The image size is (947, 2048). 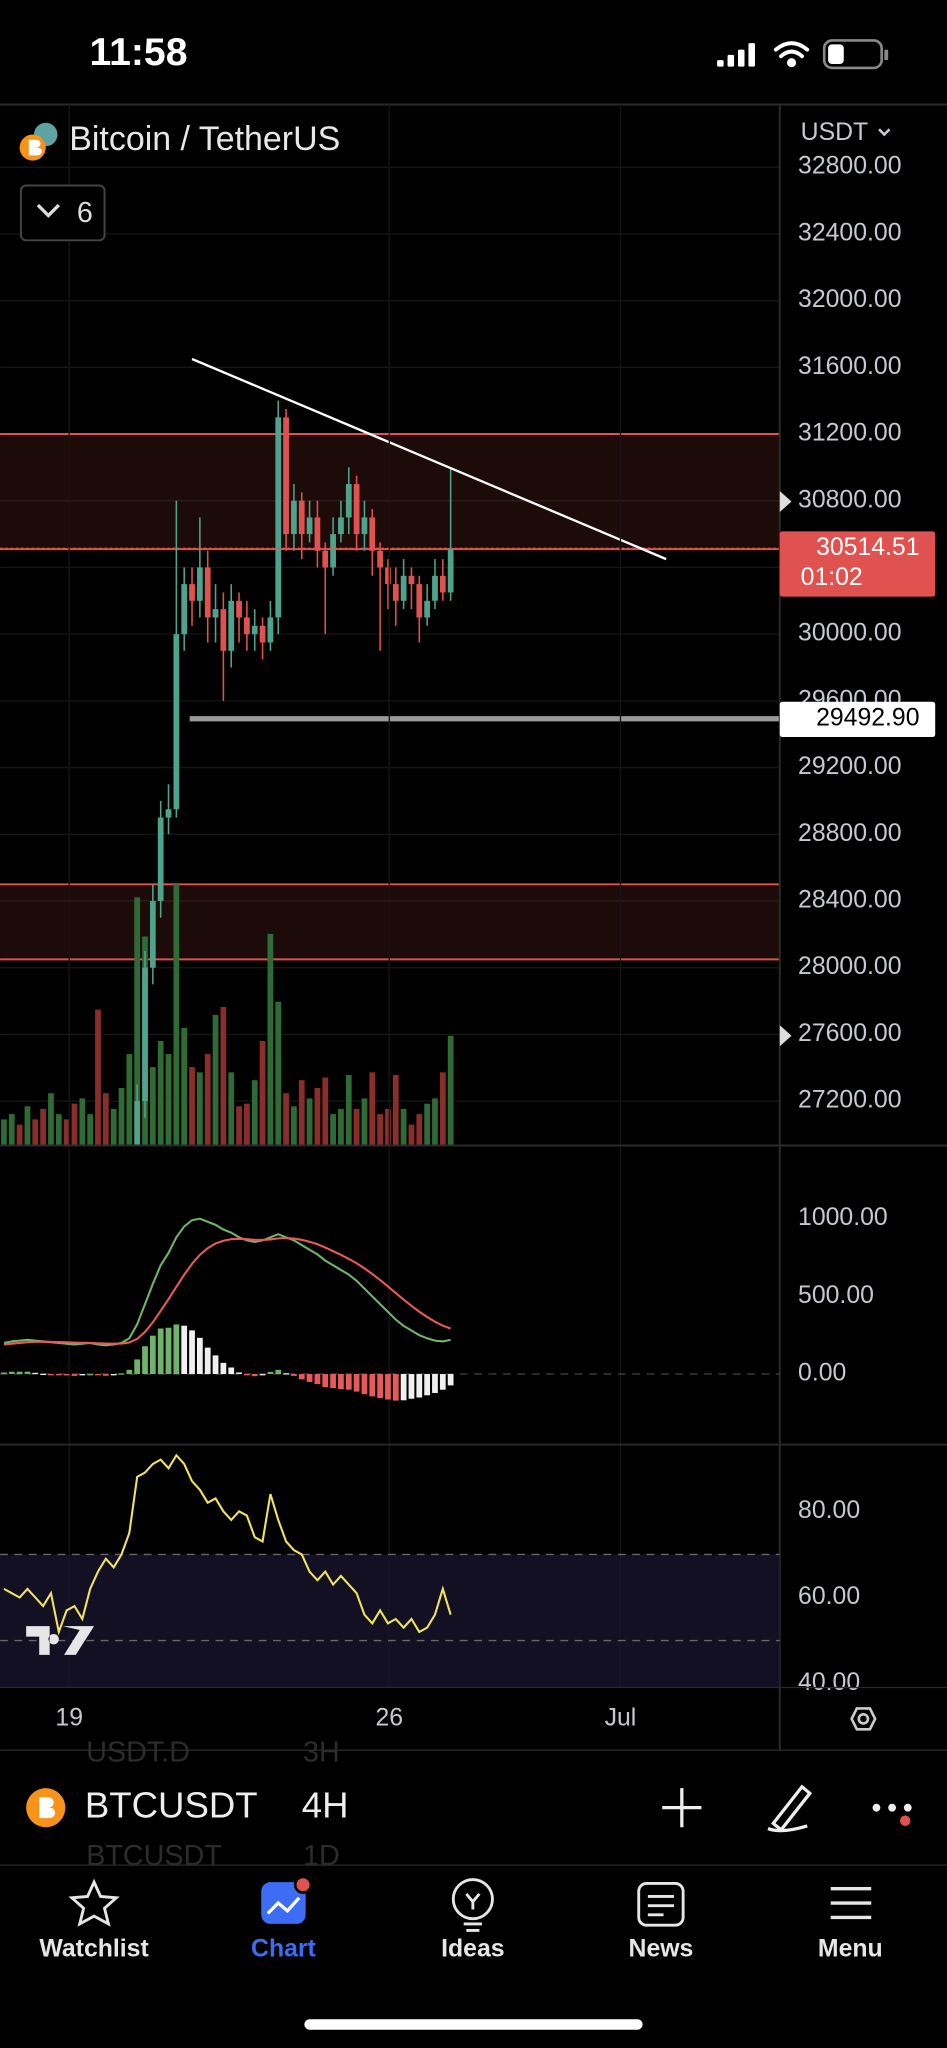 What do you see at coordinates (849, 299) in the screenshot?
I see `y-tick-label: 32000.00` at bounding box center [849, 299].